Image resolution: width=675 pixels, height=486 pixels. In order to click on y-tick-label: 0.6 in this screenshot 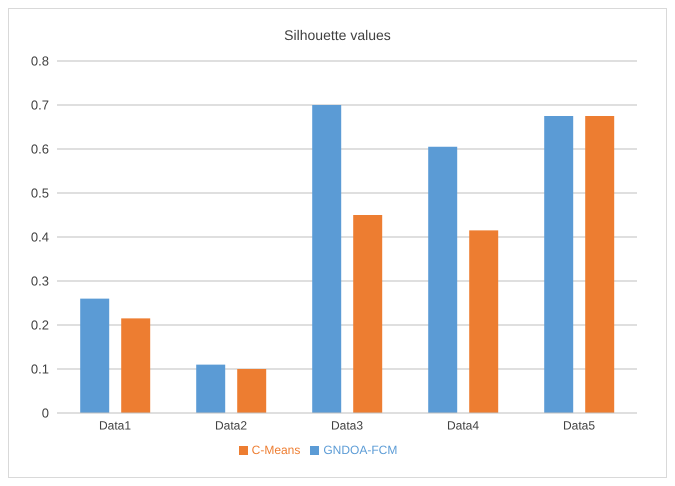, I will do `click(39, 149)`.